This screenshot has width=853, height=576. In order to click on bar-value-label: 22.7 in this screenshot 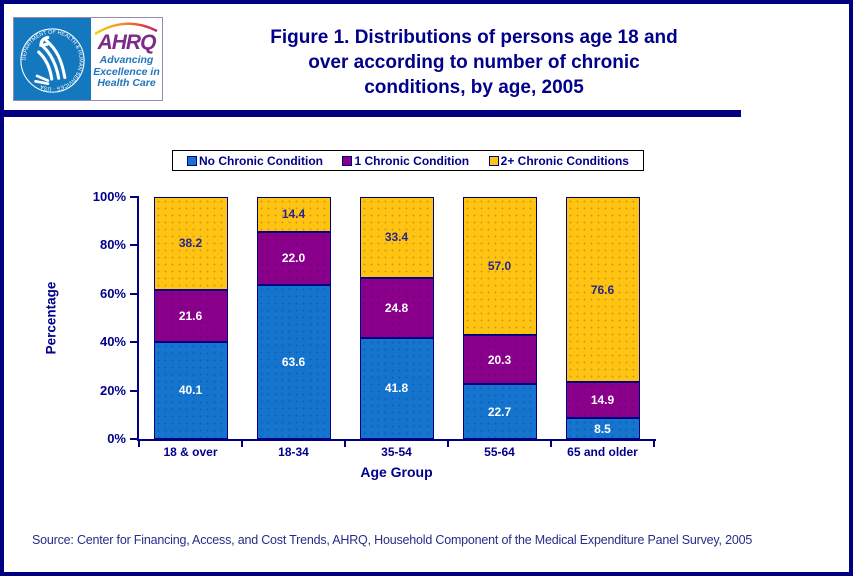, I will do `click(499, 411)`.